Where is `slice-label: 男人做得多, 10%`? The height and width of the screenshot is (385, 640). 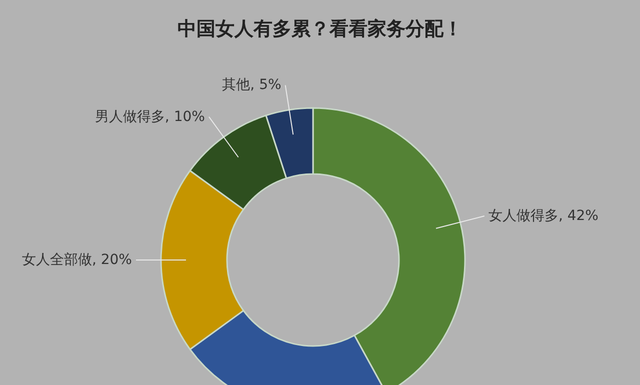
slice-label: 男人做得多, 10% is located at coordinates (149, 117).